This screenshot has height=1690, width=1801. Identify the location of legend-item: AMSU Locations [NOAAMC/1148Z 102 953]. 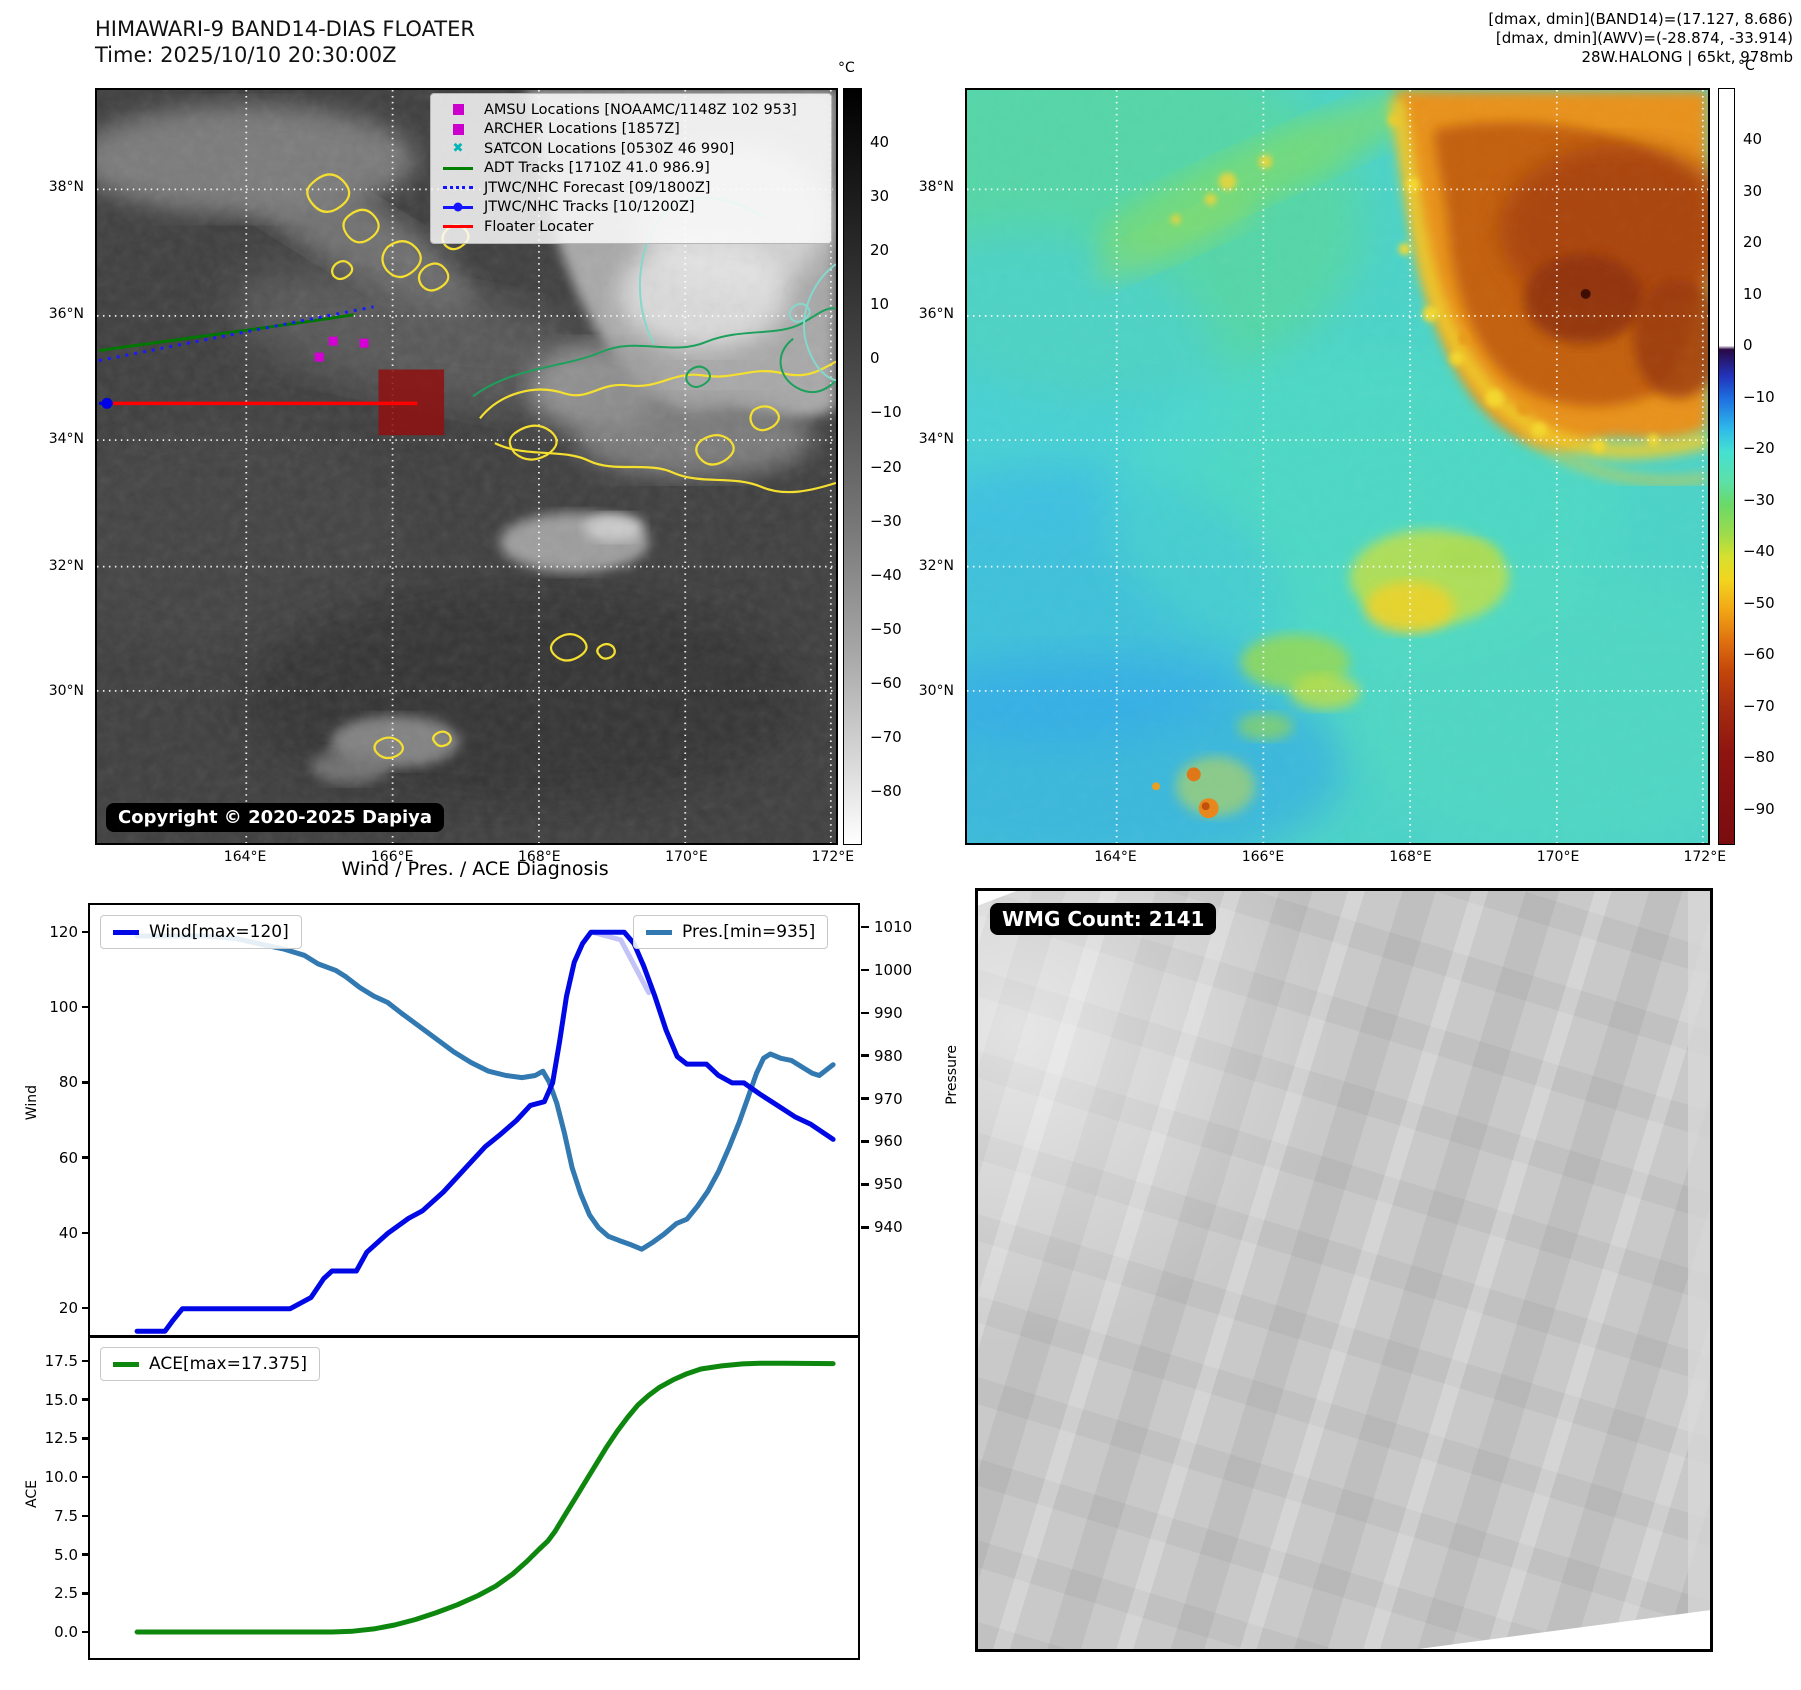
(631, 110).